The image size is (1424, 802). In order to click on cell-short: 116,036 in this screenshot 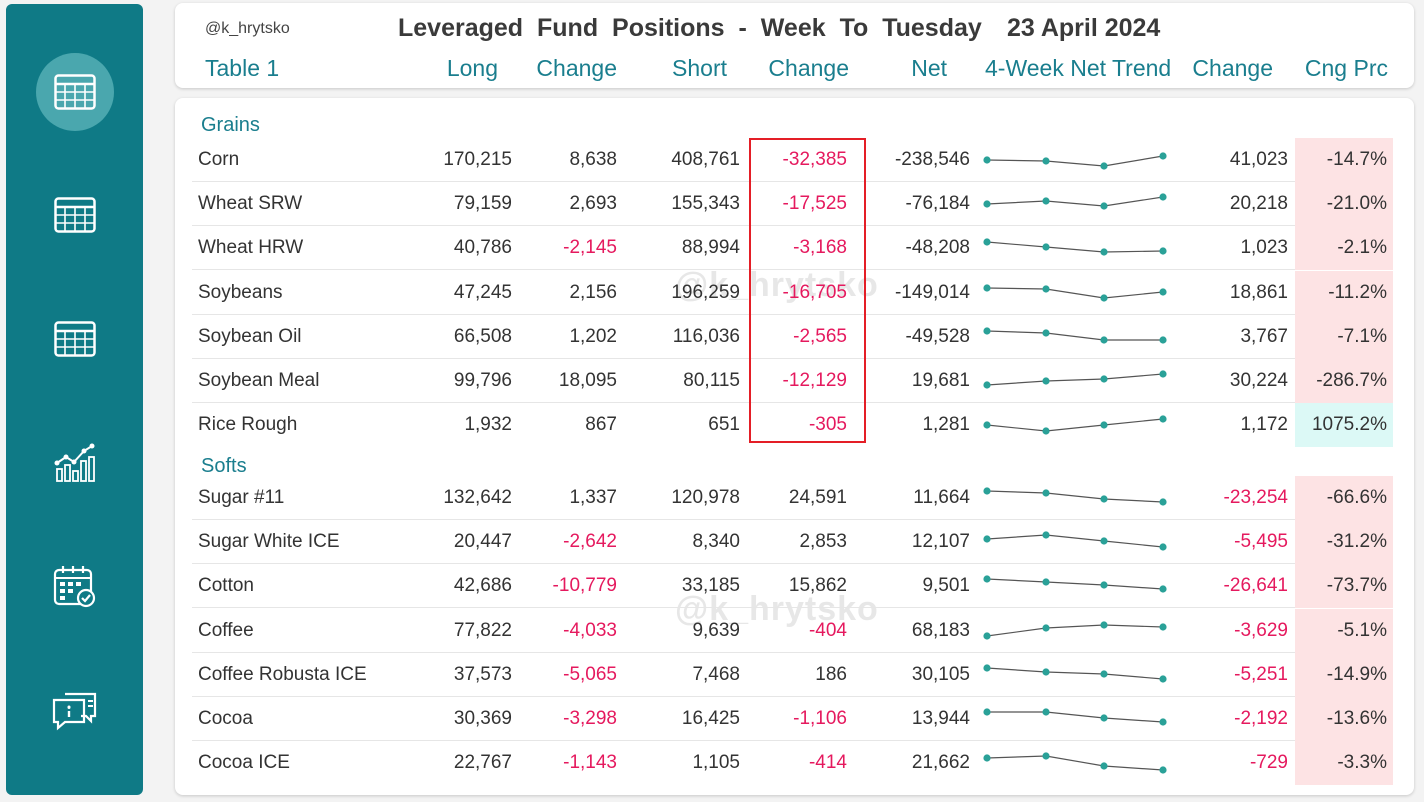, I will do `click(706, 336)`.